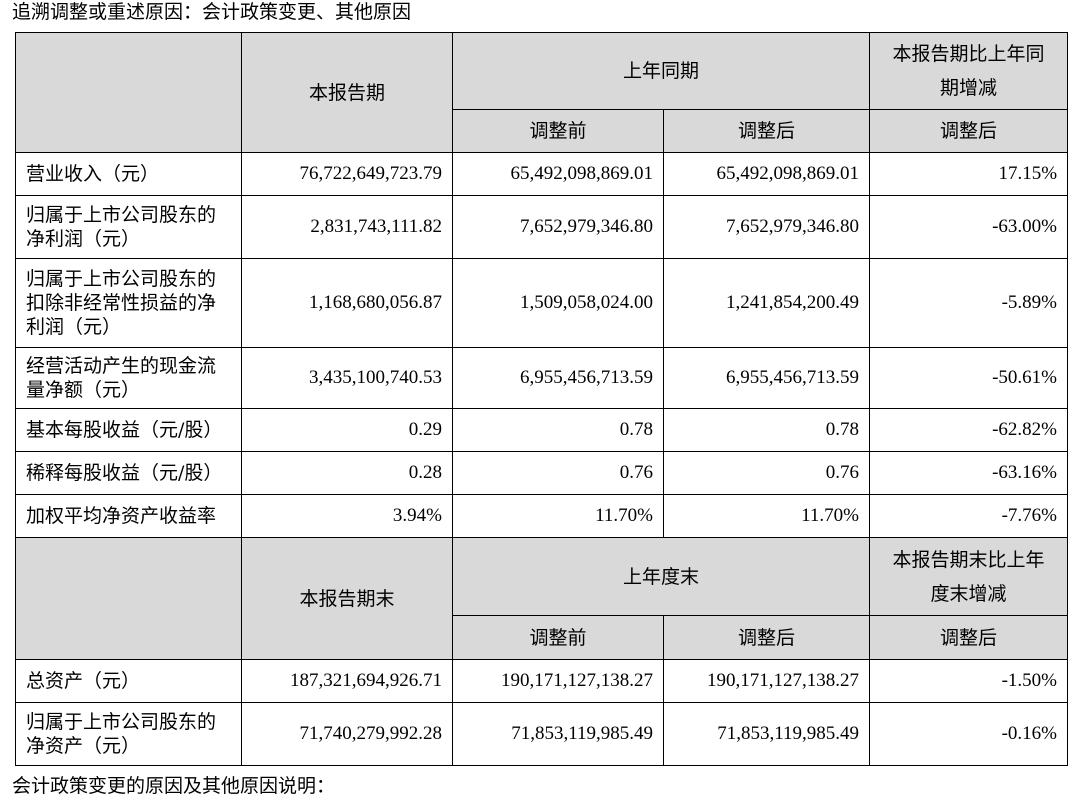 This screenshot has width=1080, height=801. What do you see at coordinates (969, 71) in the screenshot?
I see `header-change: 本报告期比上年同期增减` at bounding box center [969, 71].